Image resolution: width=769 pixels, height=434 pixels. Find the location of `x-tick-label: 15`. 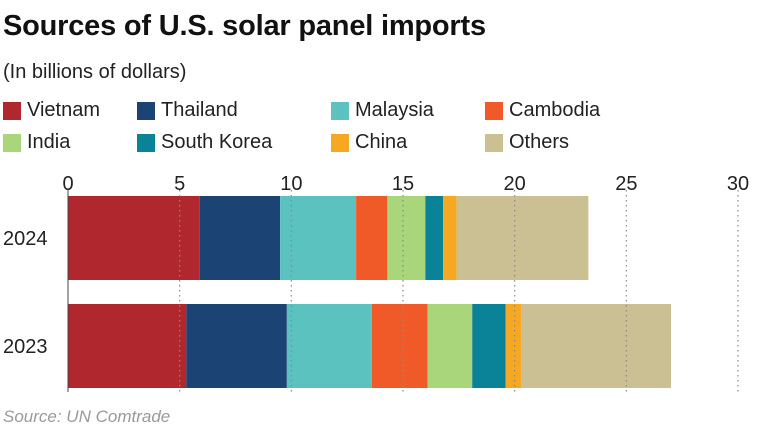

x-tick-label: 15 is located at coordinates (403, 184).